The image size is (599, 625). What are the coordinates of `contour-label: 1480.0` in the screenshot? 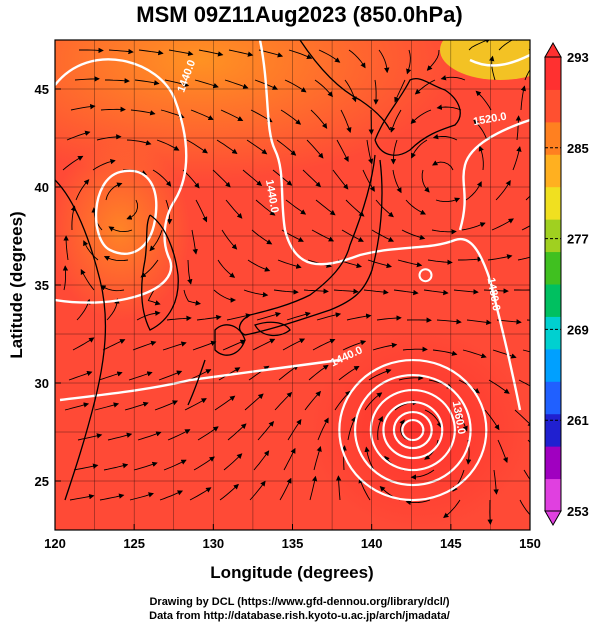 It's located at (494, 294).